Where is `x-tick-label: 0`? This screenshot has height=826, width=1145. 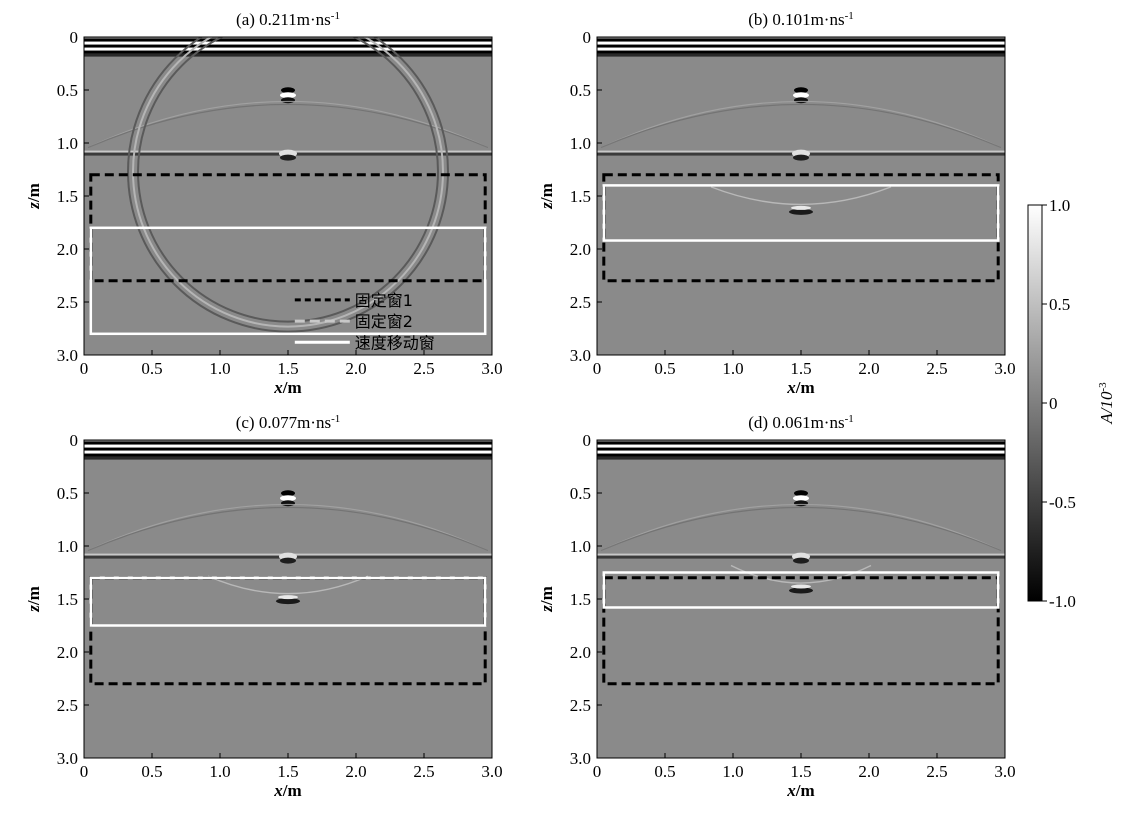
x-tick-label: 0 is located at coordinates (597, 368).